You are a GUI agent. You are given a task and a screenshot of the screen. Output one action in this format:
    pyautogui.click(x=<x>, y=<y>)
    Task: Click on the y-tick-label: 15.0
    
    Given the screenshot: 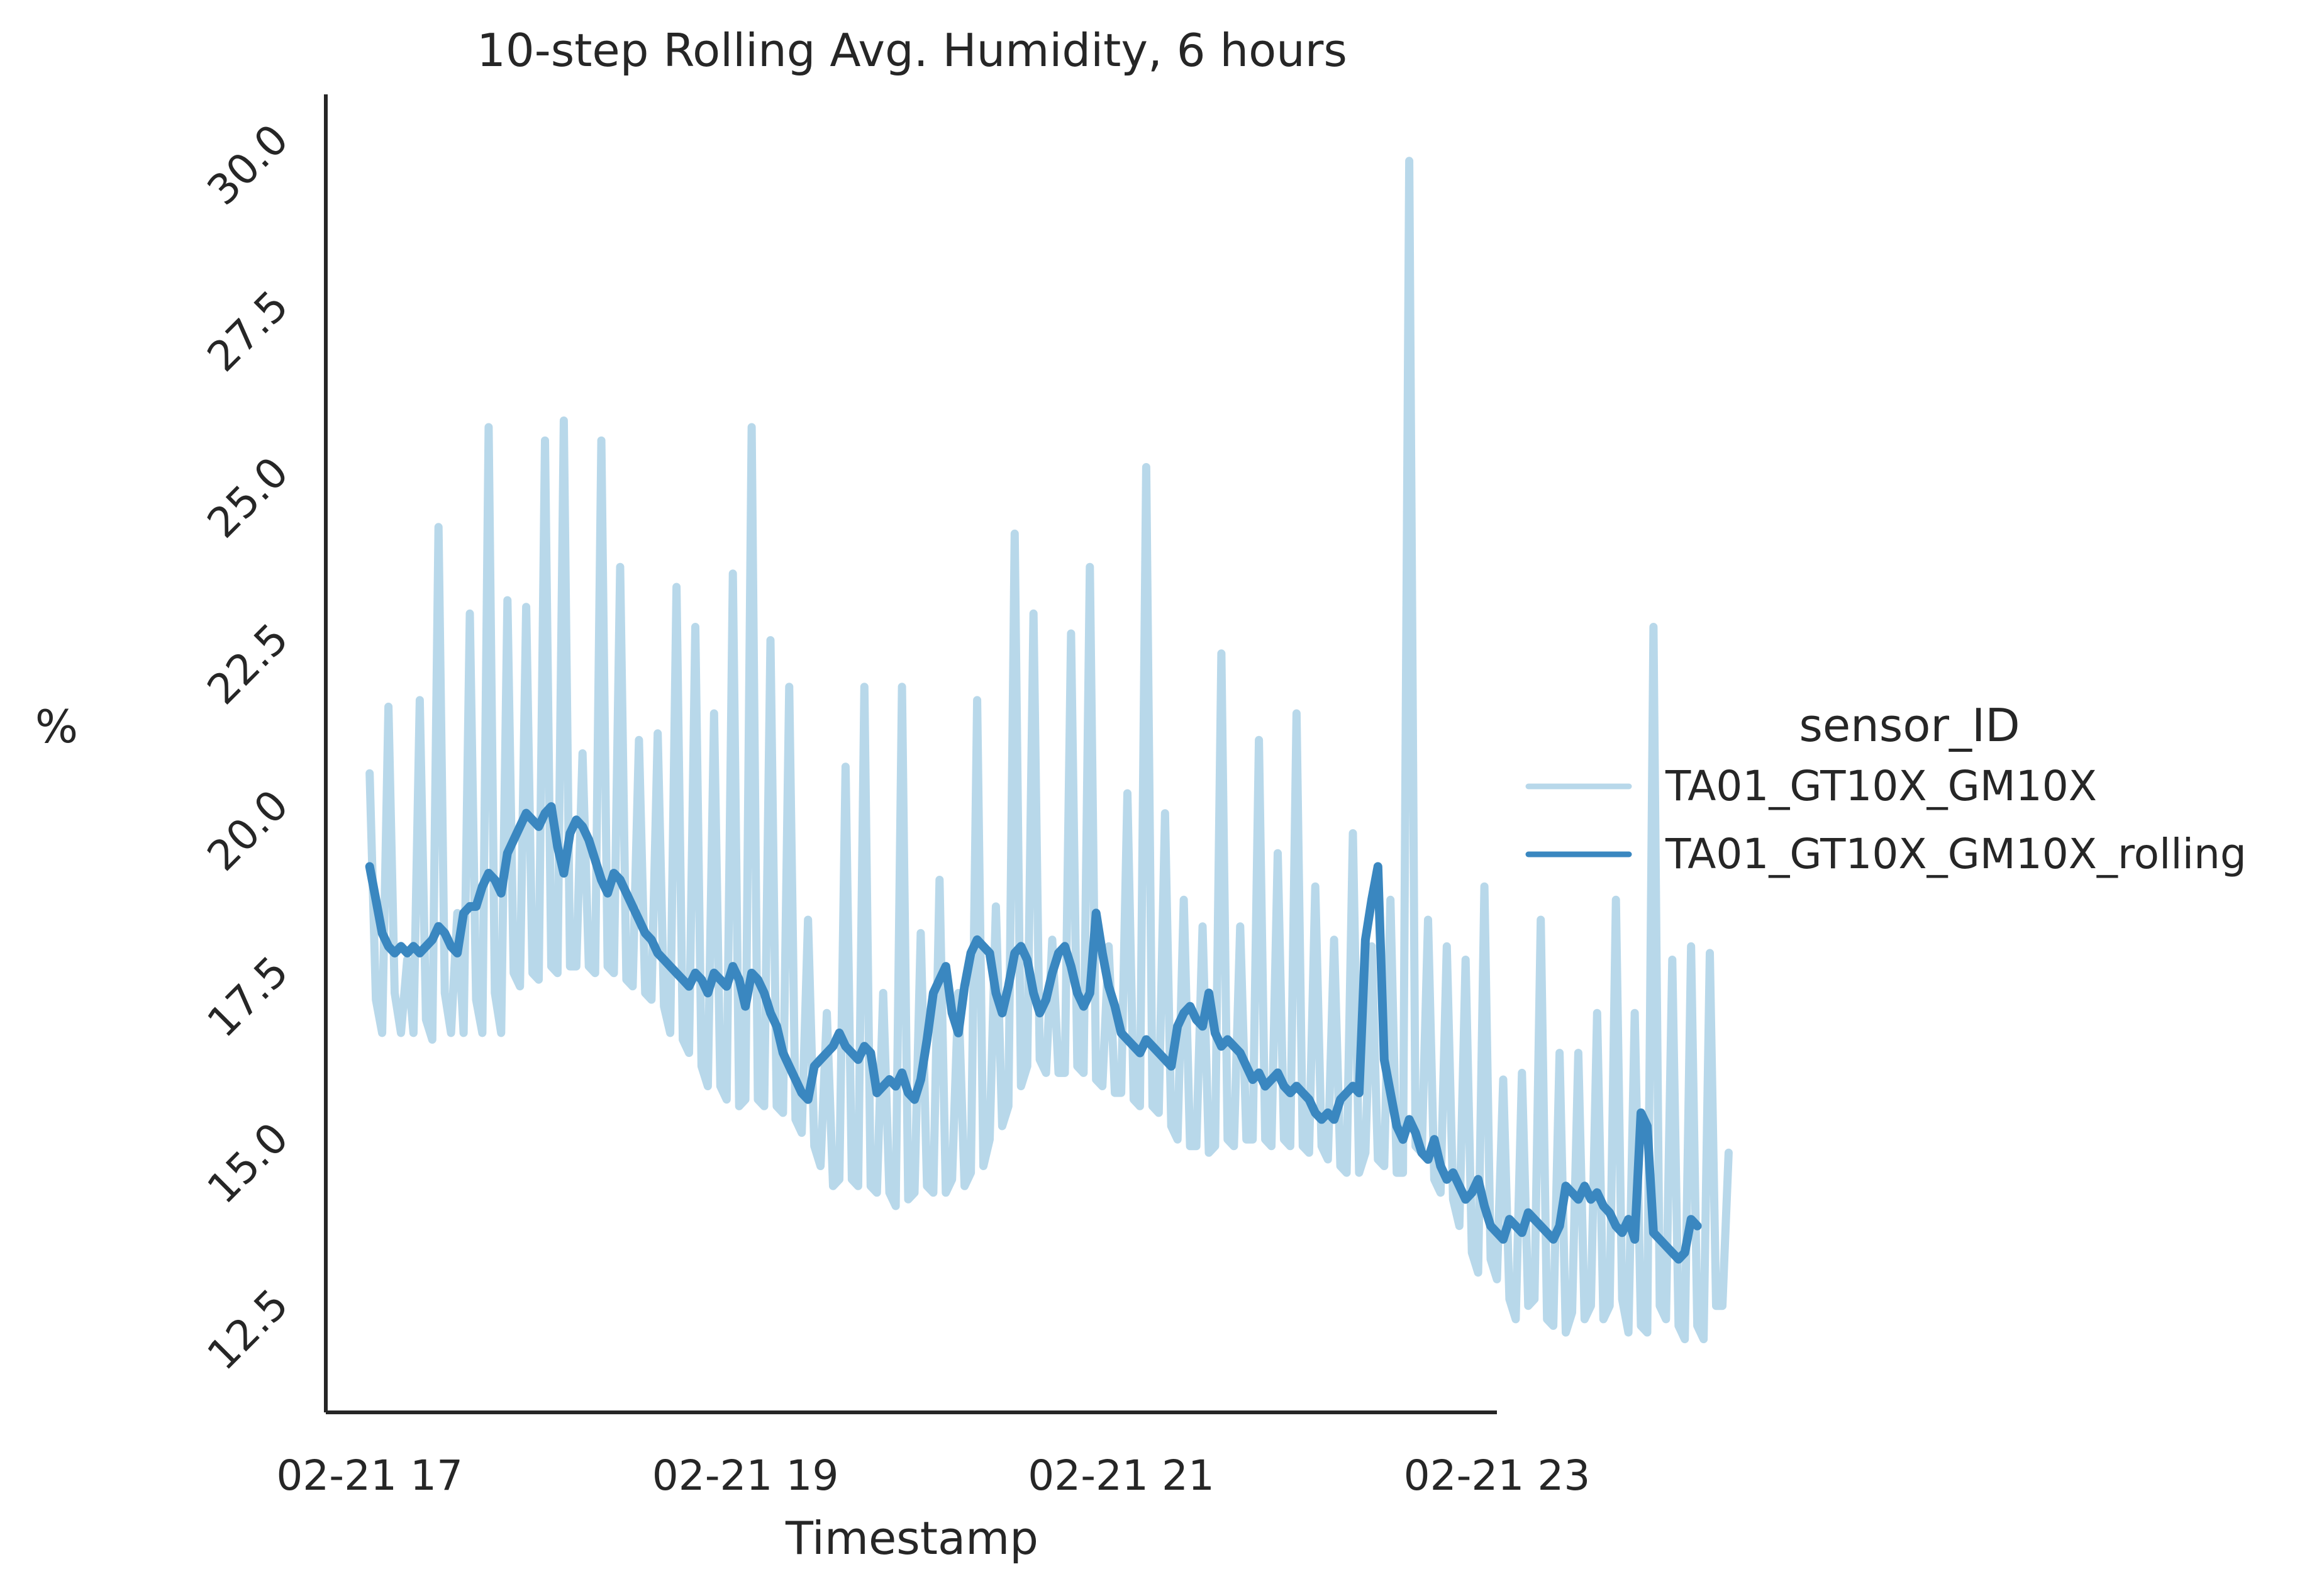 What is the action you would take?
    pyautogui.click(x=247, y=1163)
    